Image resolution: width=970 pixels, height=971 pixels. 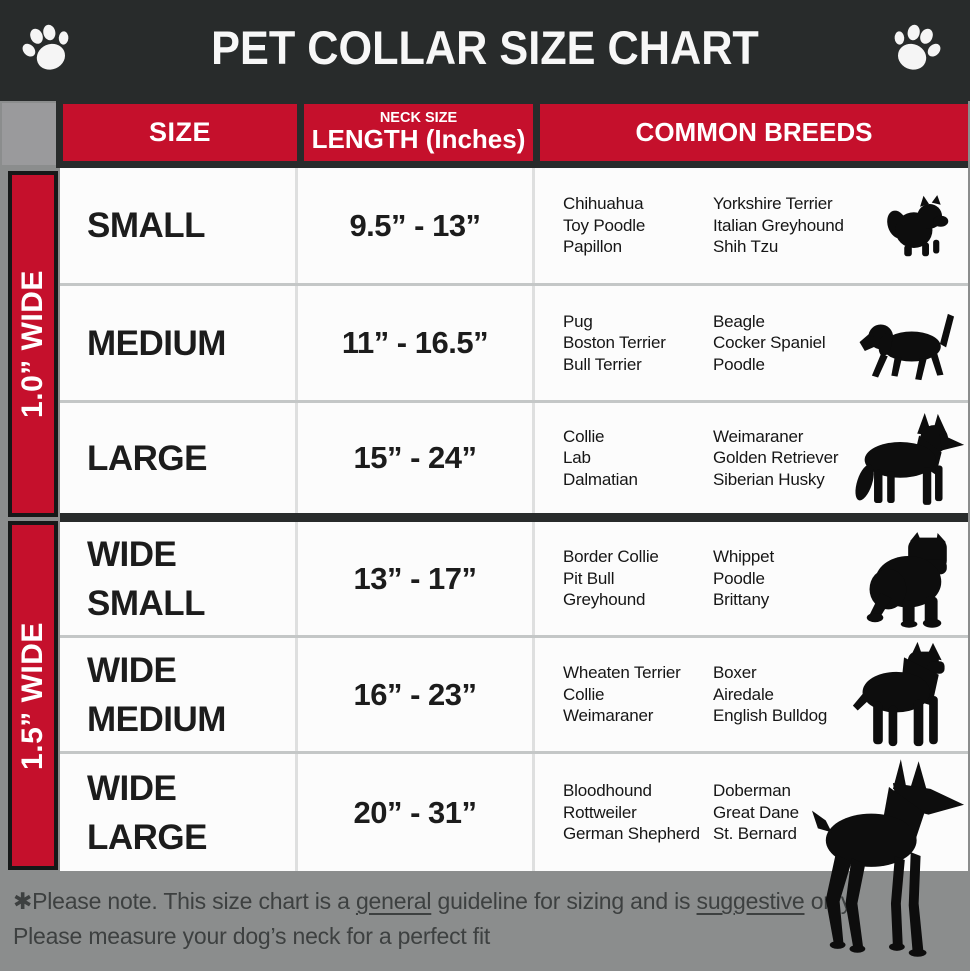 I want to click on length-cell: 20” - 31”, so click(x=416, y=812).